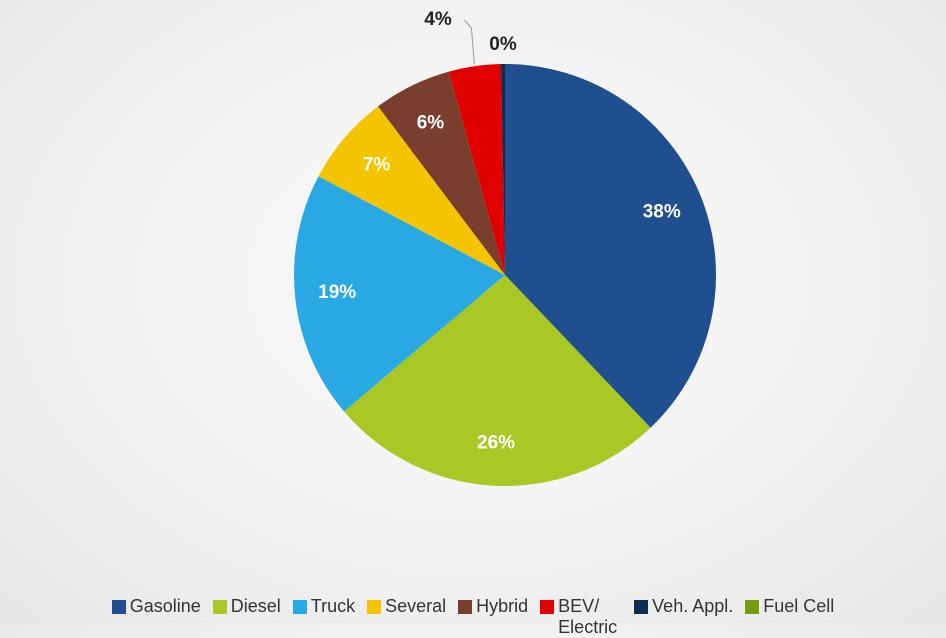 The width and height of the screenshot is (946, 638). What do you see at coordinates (503, 44) in the screenshot?
I see `data-label: 0%` at bounding box center [503, 44].